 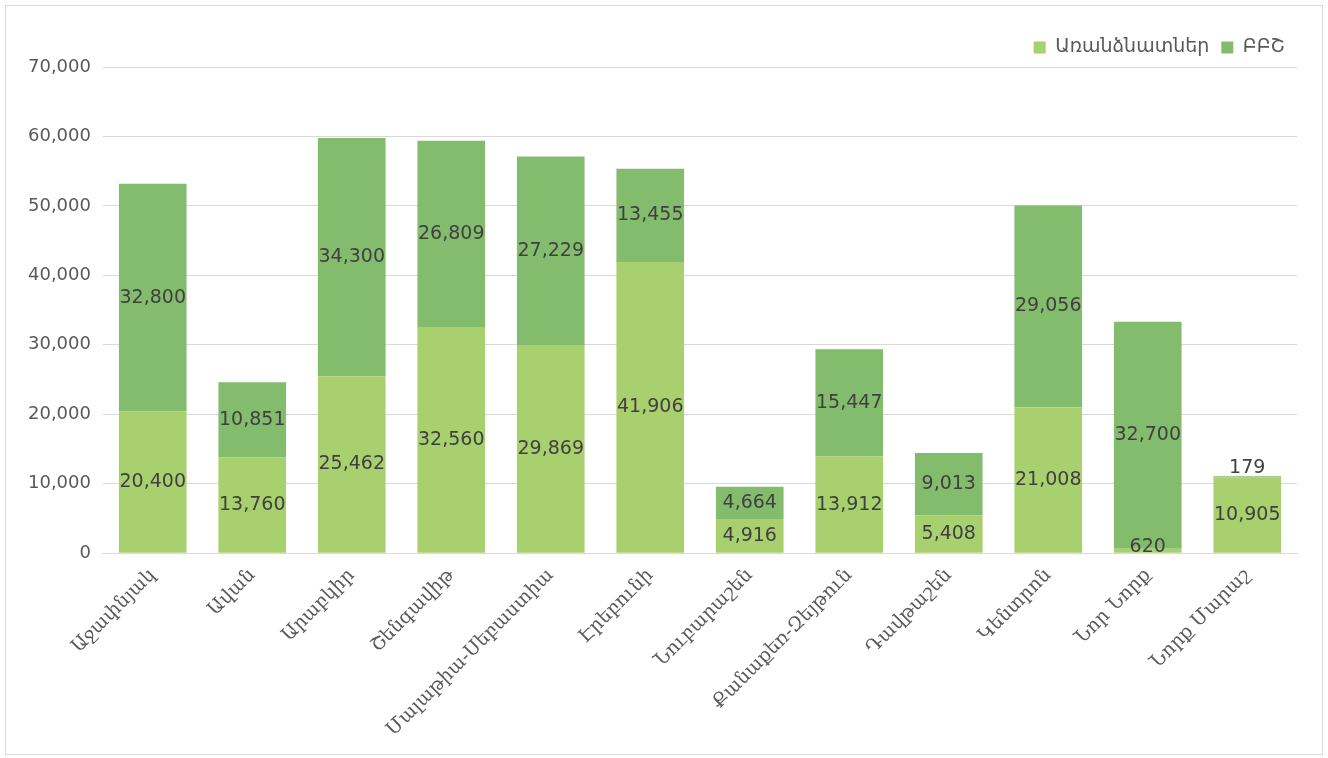 What do you see at coordinates (1247, 512) in the screenshot?
I see `data-label: 10,905` at bounding box center [1247, 512].